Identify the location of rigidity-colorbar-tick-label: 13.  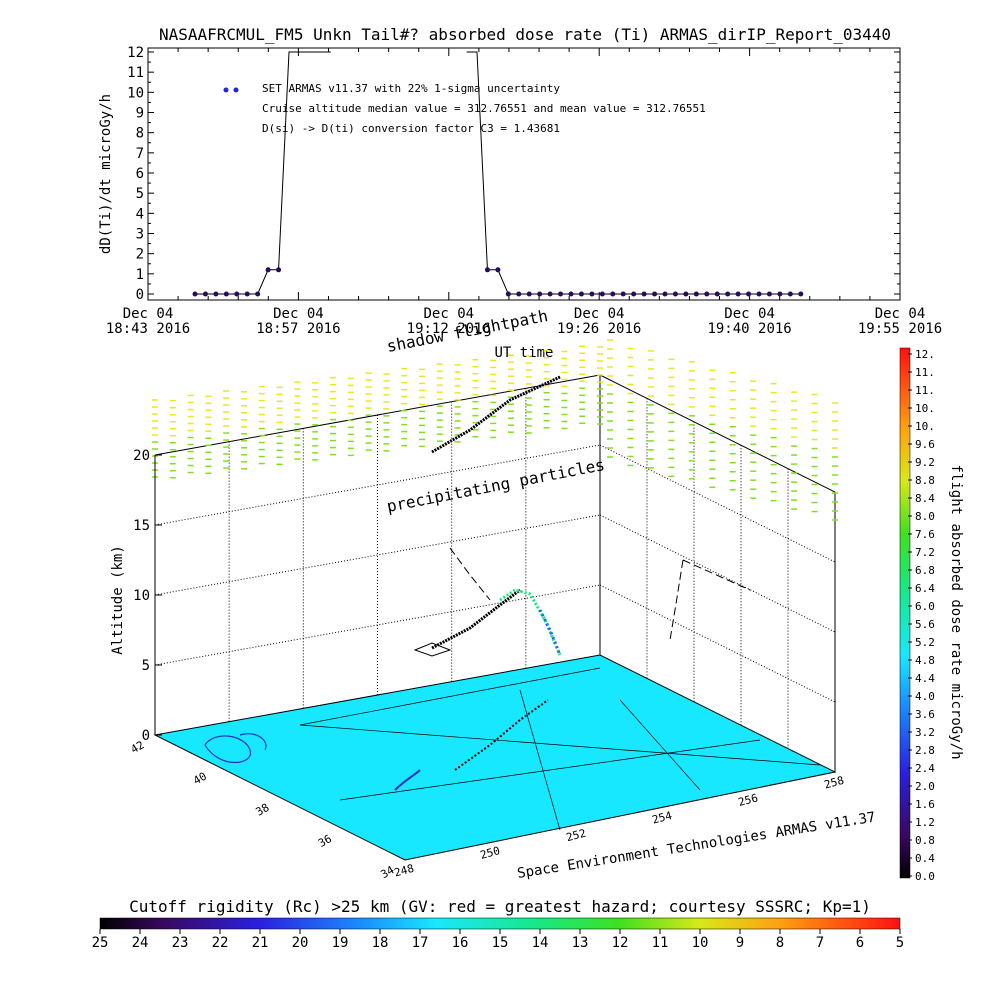
(580, 943).